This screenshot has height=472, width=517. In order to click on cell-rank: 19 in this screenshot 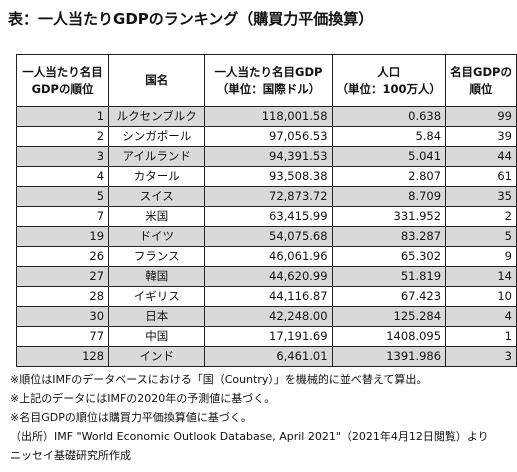, I will do `click(62, 236)`.